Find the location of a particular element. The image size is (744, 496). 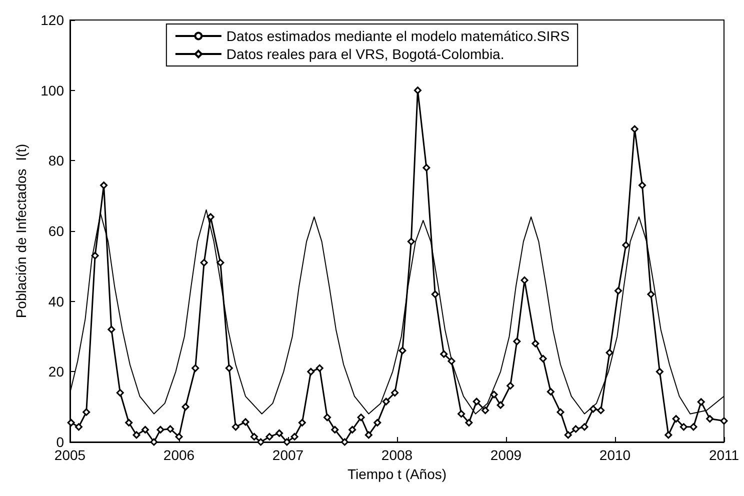

y-tick-label: 120 is located at coordinates (52, 20).